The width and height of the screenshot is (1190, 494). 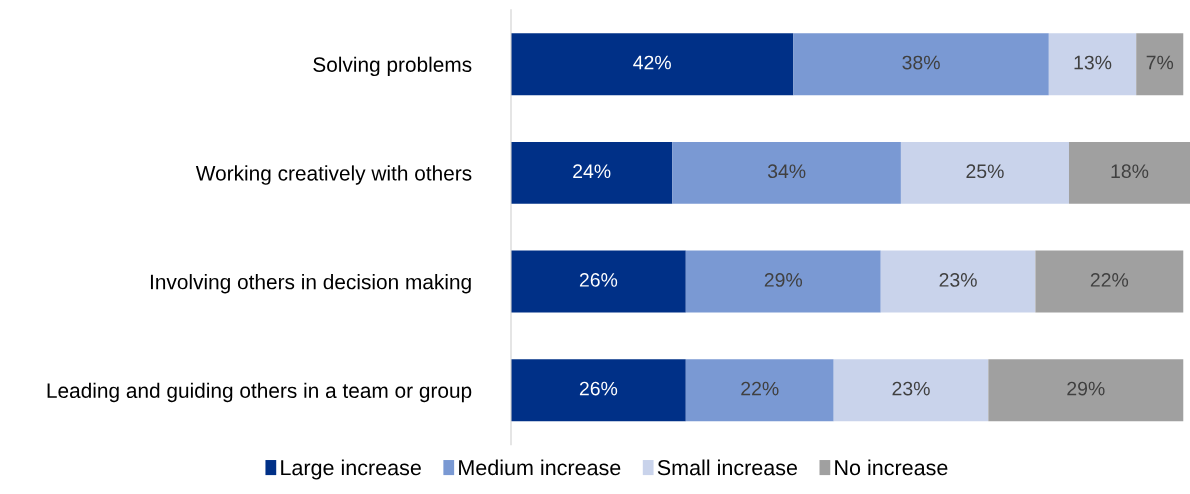 I want to click on y-tick-label: Involving others in decision making, so click(x=310, y=284).